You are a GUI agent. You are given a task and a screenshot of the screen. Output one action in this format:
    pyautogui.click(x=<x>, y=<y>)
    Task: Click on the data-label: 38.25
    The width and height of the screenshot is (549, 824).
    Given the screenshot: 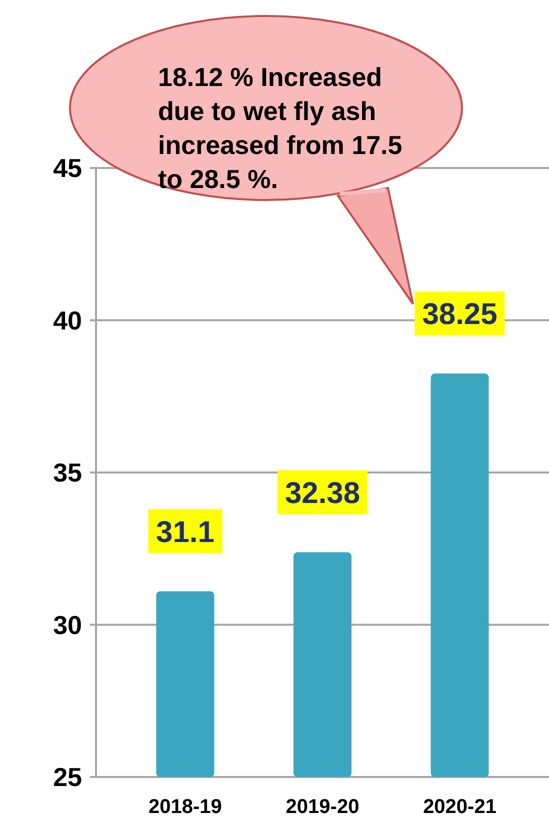 What is the action you would take?
    pyautogui.click(x=460, y=315)
    